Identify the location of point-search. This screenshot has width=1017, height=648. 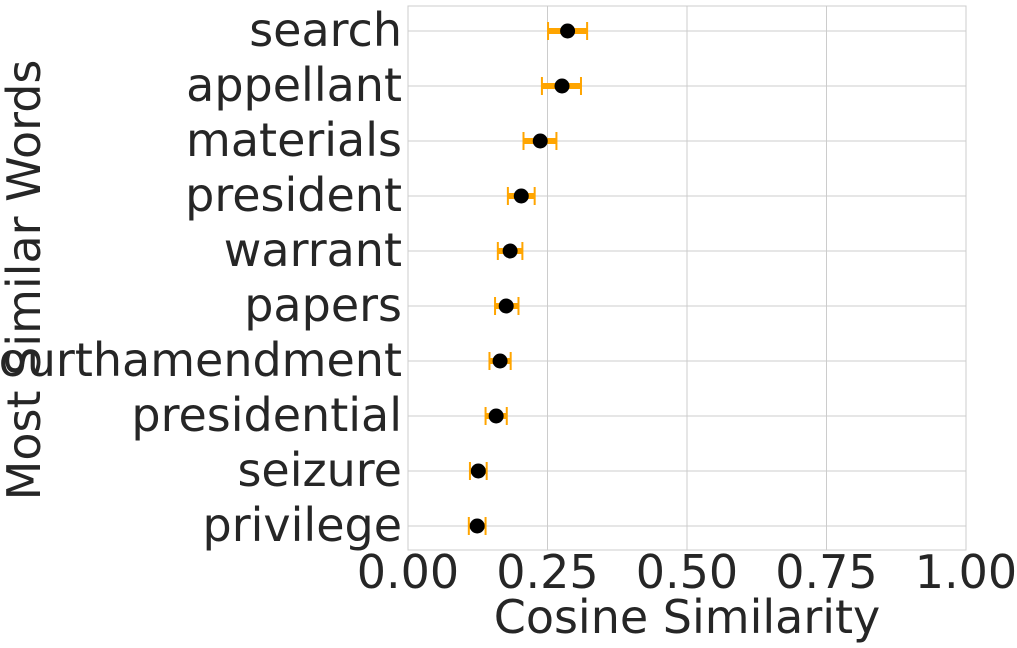
(568, 31).